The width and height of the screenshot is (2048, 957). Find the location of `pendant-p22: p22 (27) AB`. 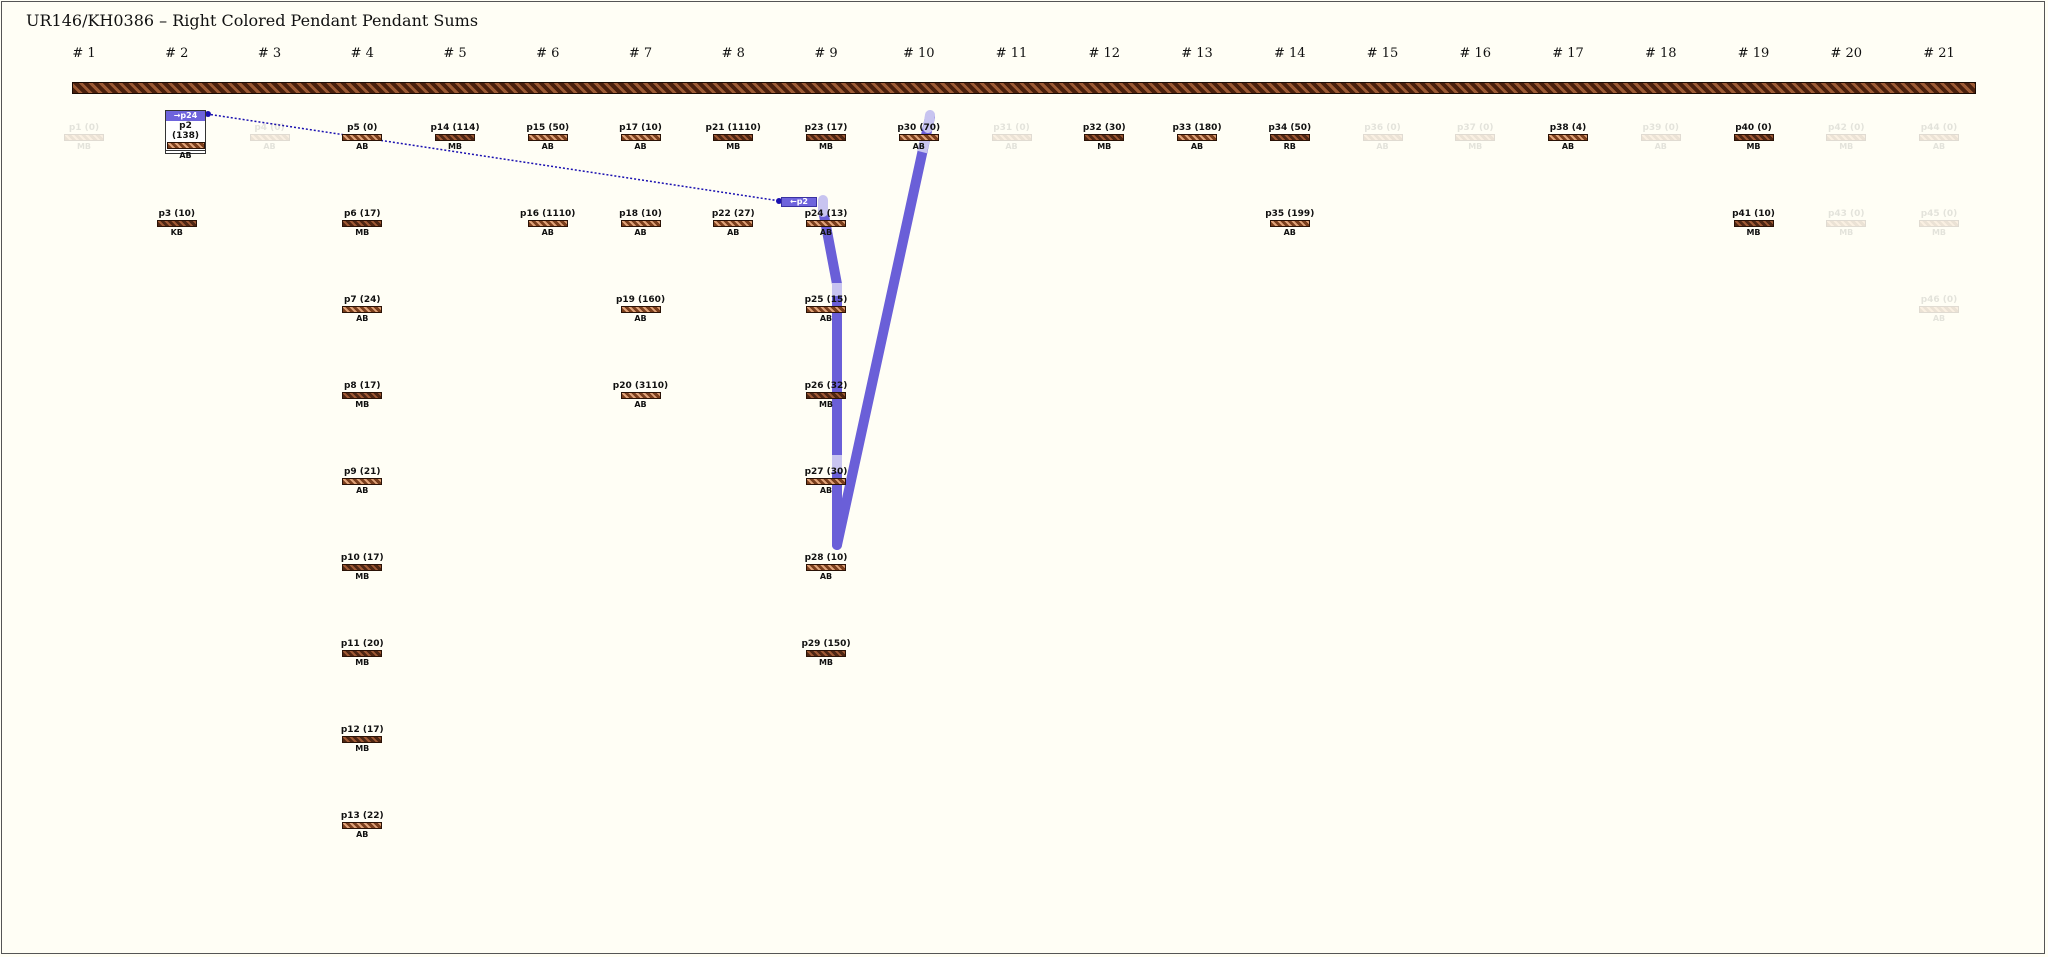

pendant-p22: p22 (27) AB is located at coordinates (733, 223).